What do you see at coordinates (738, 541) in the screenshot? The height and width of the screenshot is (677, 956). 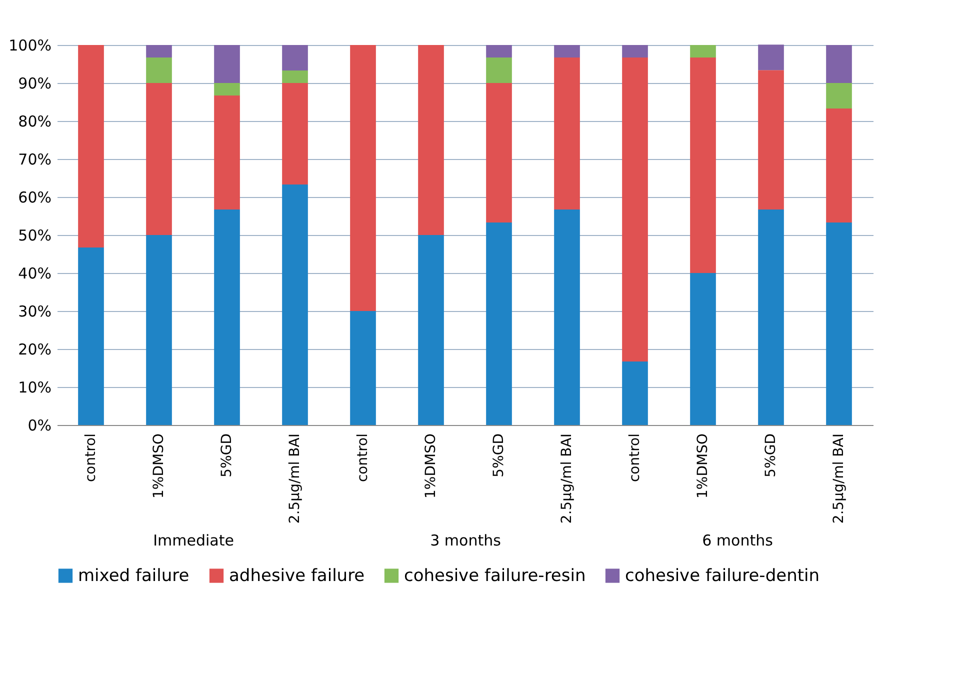 I see `text: 6 months` at bounding box center [738, 541].